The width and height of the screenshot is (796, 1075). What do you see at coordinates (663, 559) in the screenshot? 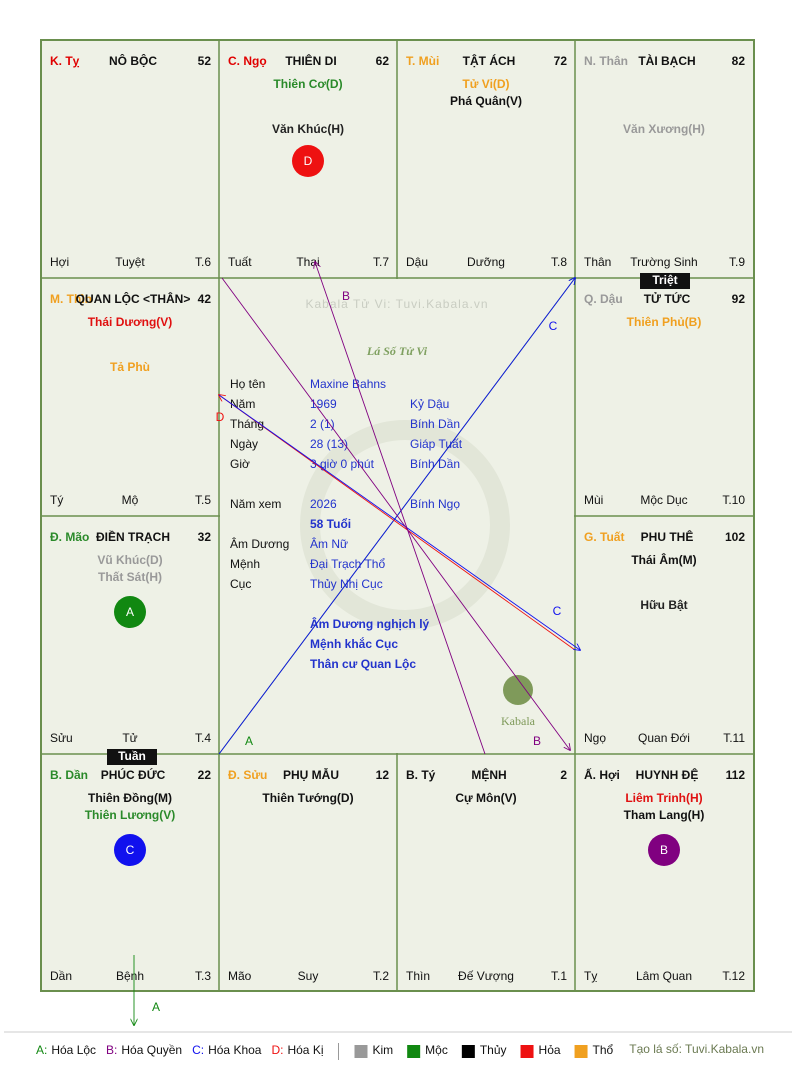
I see `main-star: Thái Âm(M)` at bounding box center [663, 559].